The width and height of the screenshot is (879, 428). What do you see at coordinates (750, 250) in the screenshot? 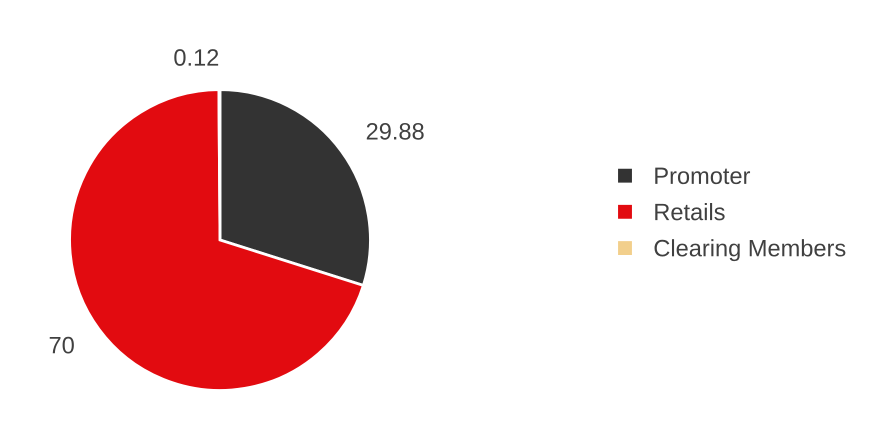
I see `legend-label: Clearing Members` at bounding box center [750, 250].